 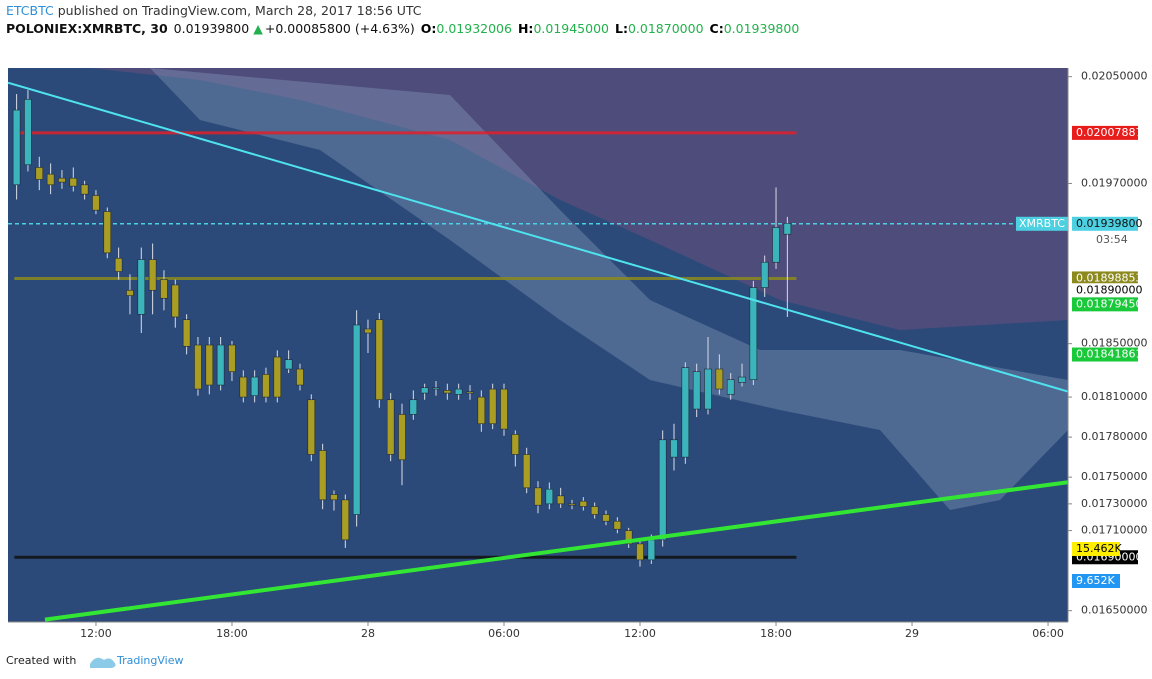 What do you see at coordinates (1109, 132) in the screenshot?
I see `price-tag: 0.02007887` at bounding box center [1109, 132].